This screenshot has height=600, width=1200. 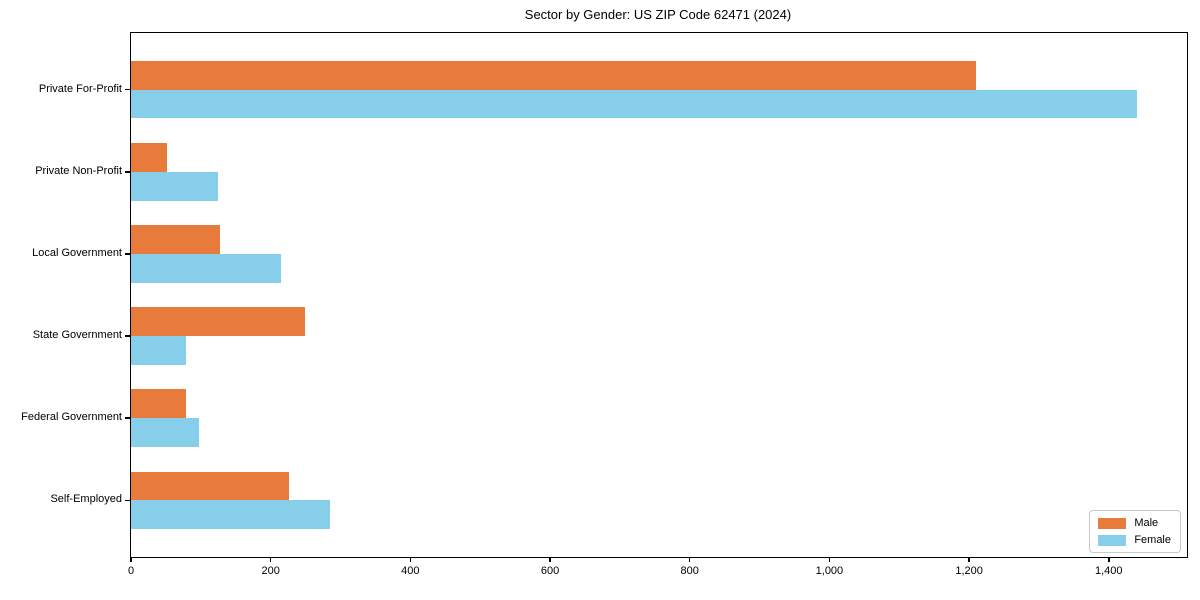 I want to click on legend-item-male: Male, so click(x=1134, y=523).